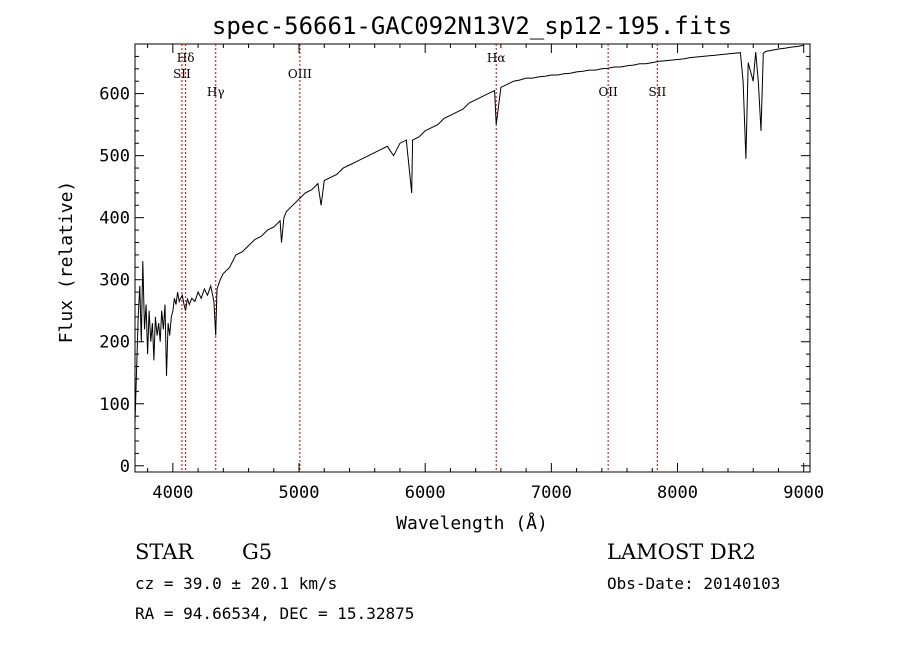 This screenshot has height=649, width=900. Describe the element at coordinates (125, 467) in the screenshot. I see `y-tick-label: 0` at that location.